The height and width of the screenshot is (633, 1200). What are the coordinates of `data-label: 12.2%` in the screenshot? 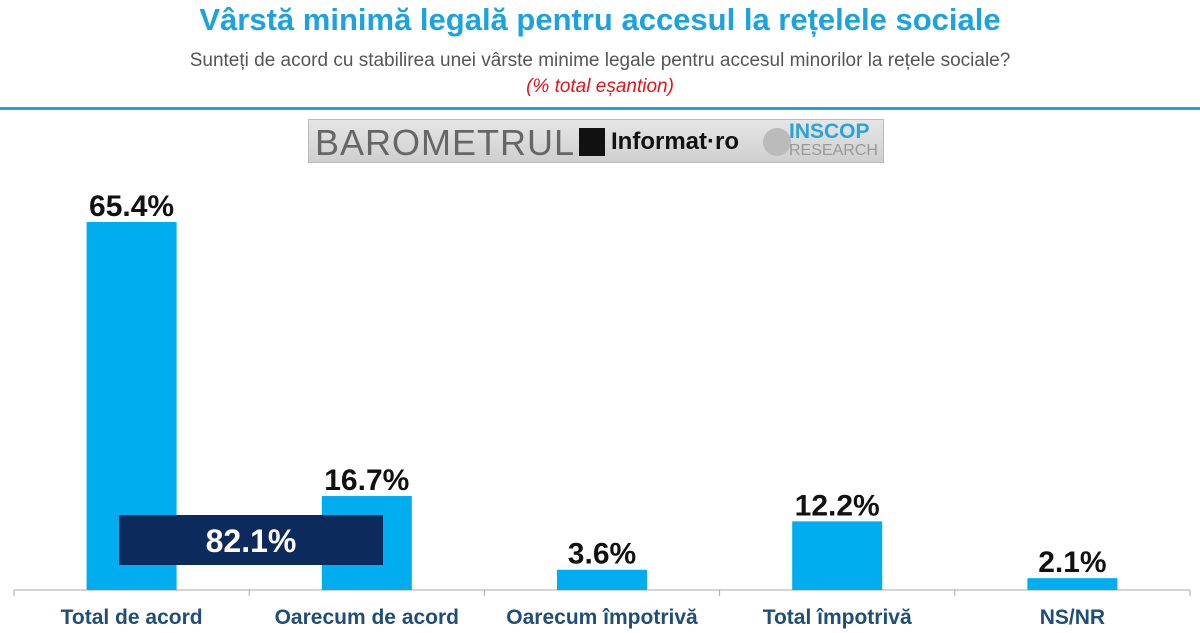 It's located at (837, 505).